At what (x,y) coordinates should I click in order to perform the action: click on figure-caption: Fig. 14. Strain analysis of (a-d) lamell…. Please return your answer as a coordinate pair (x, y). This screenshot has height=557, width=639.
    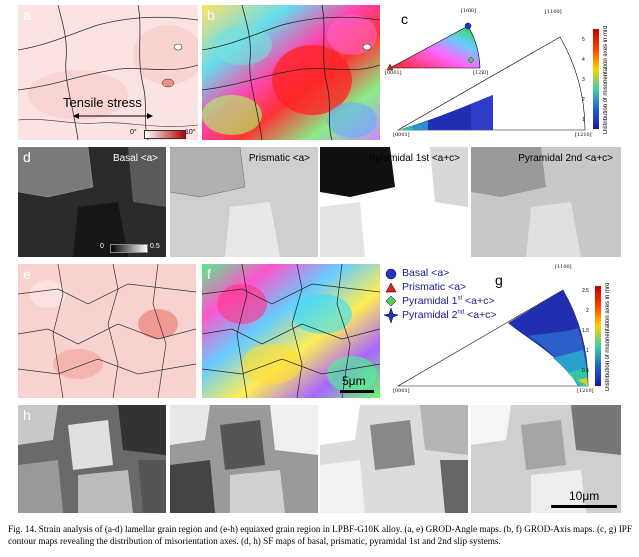
    Looking at the image, I should click on (320, 535).